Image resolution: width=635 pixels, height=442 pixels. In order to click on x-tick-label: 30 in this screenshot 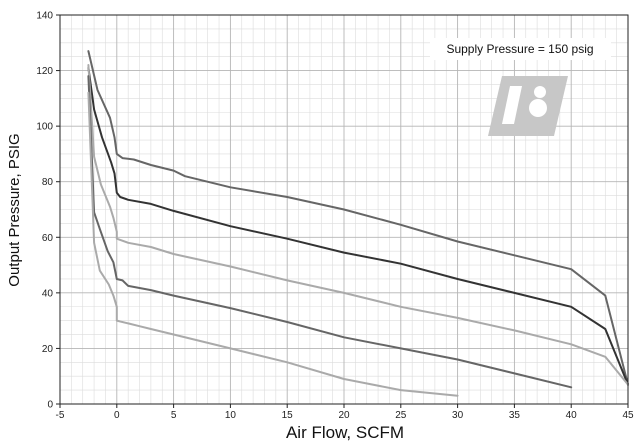, I will do `click(458, 415)`.